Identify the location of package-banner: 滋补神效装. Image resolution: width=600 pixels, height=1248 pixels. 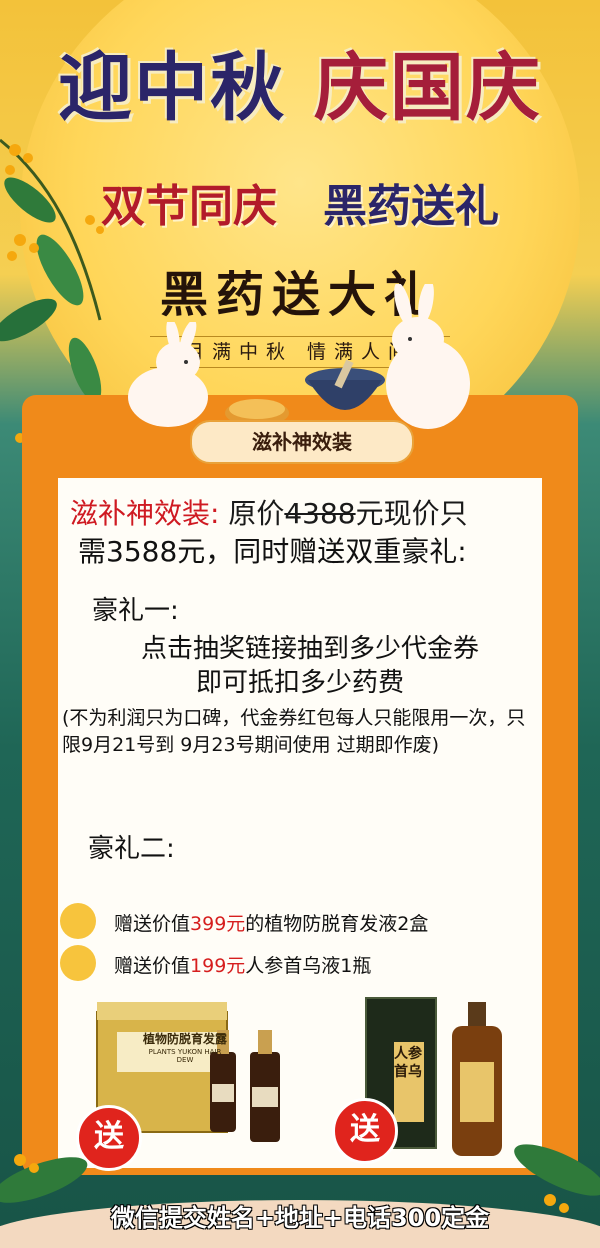
(302, 442).